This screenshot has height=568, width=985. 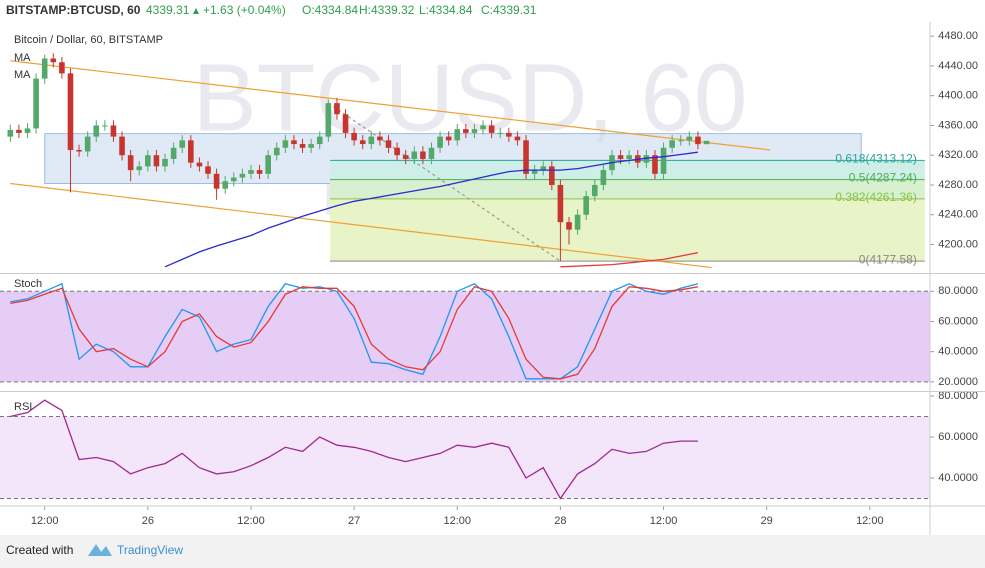 What do you see at coordinates (446, 10) in the screenshot?
I see `ohlc: L:4334.84` at bounding box center [446, 10].